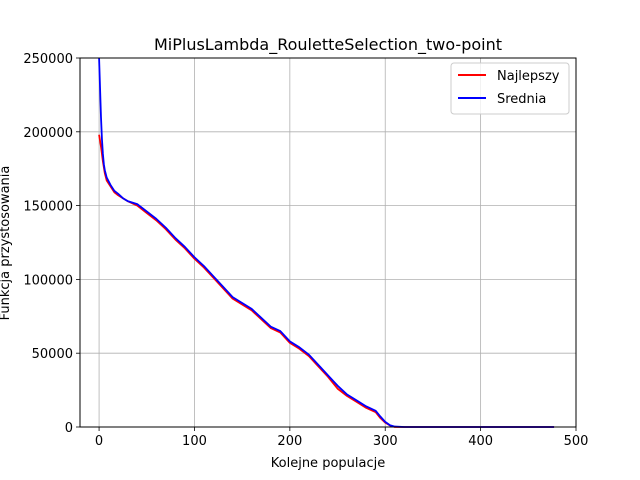  Describe the element at coordinates (289, 441) in the screenshot. I see `x-tick-label: 200` at that location.